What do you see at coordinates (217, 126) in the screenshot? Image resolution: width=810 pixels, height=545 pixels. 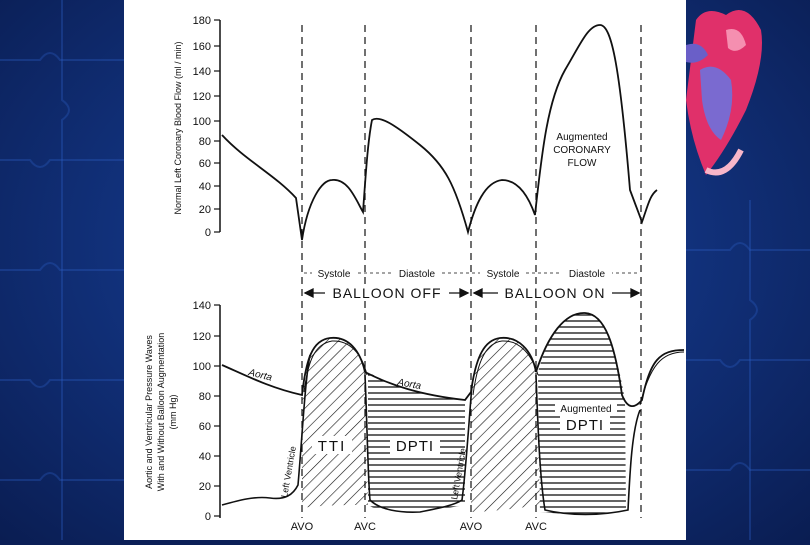 I see `top-y-ticks` at bounding box center [217, 126].